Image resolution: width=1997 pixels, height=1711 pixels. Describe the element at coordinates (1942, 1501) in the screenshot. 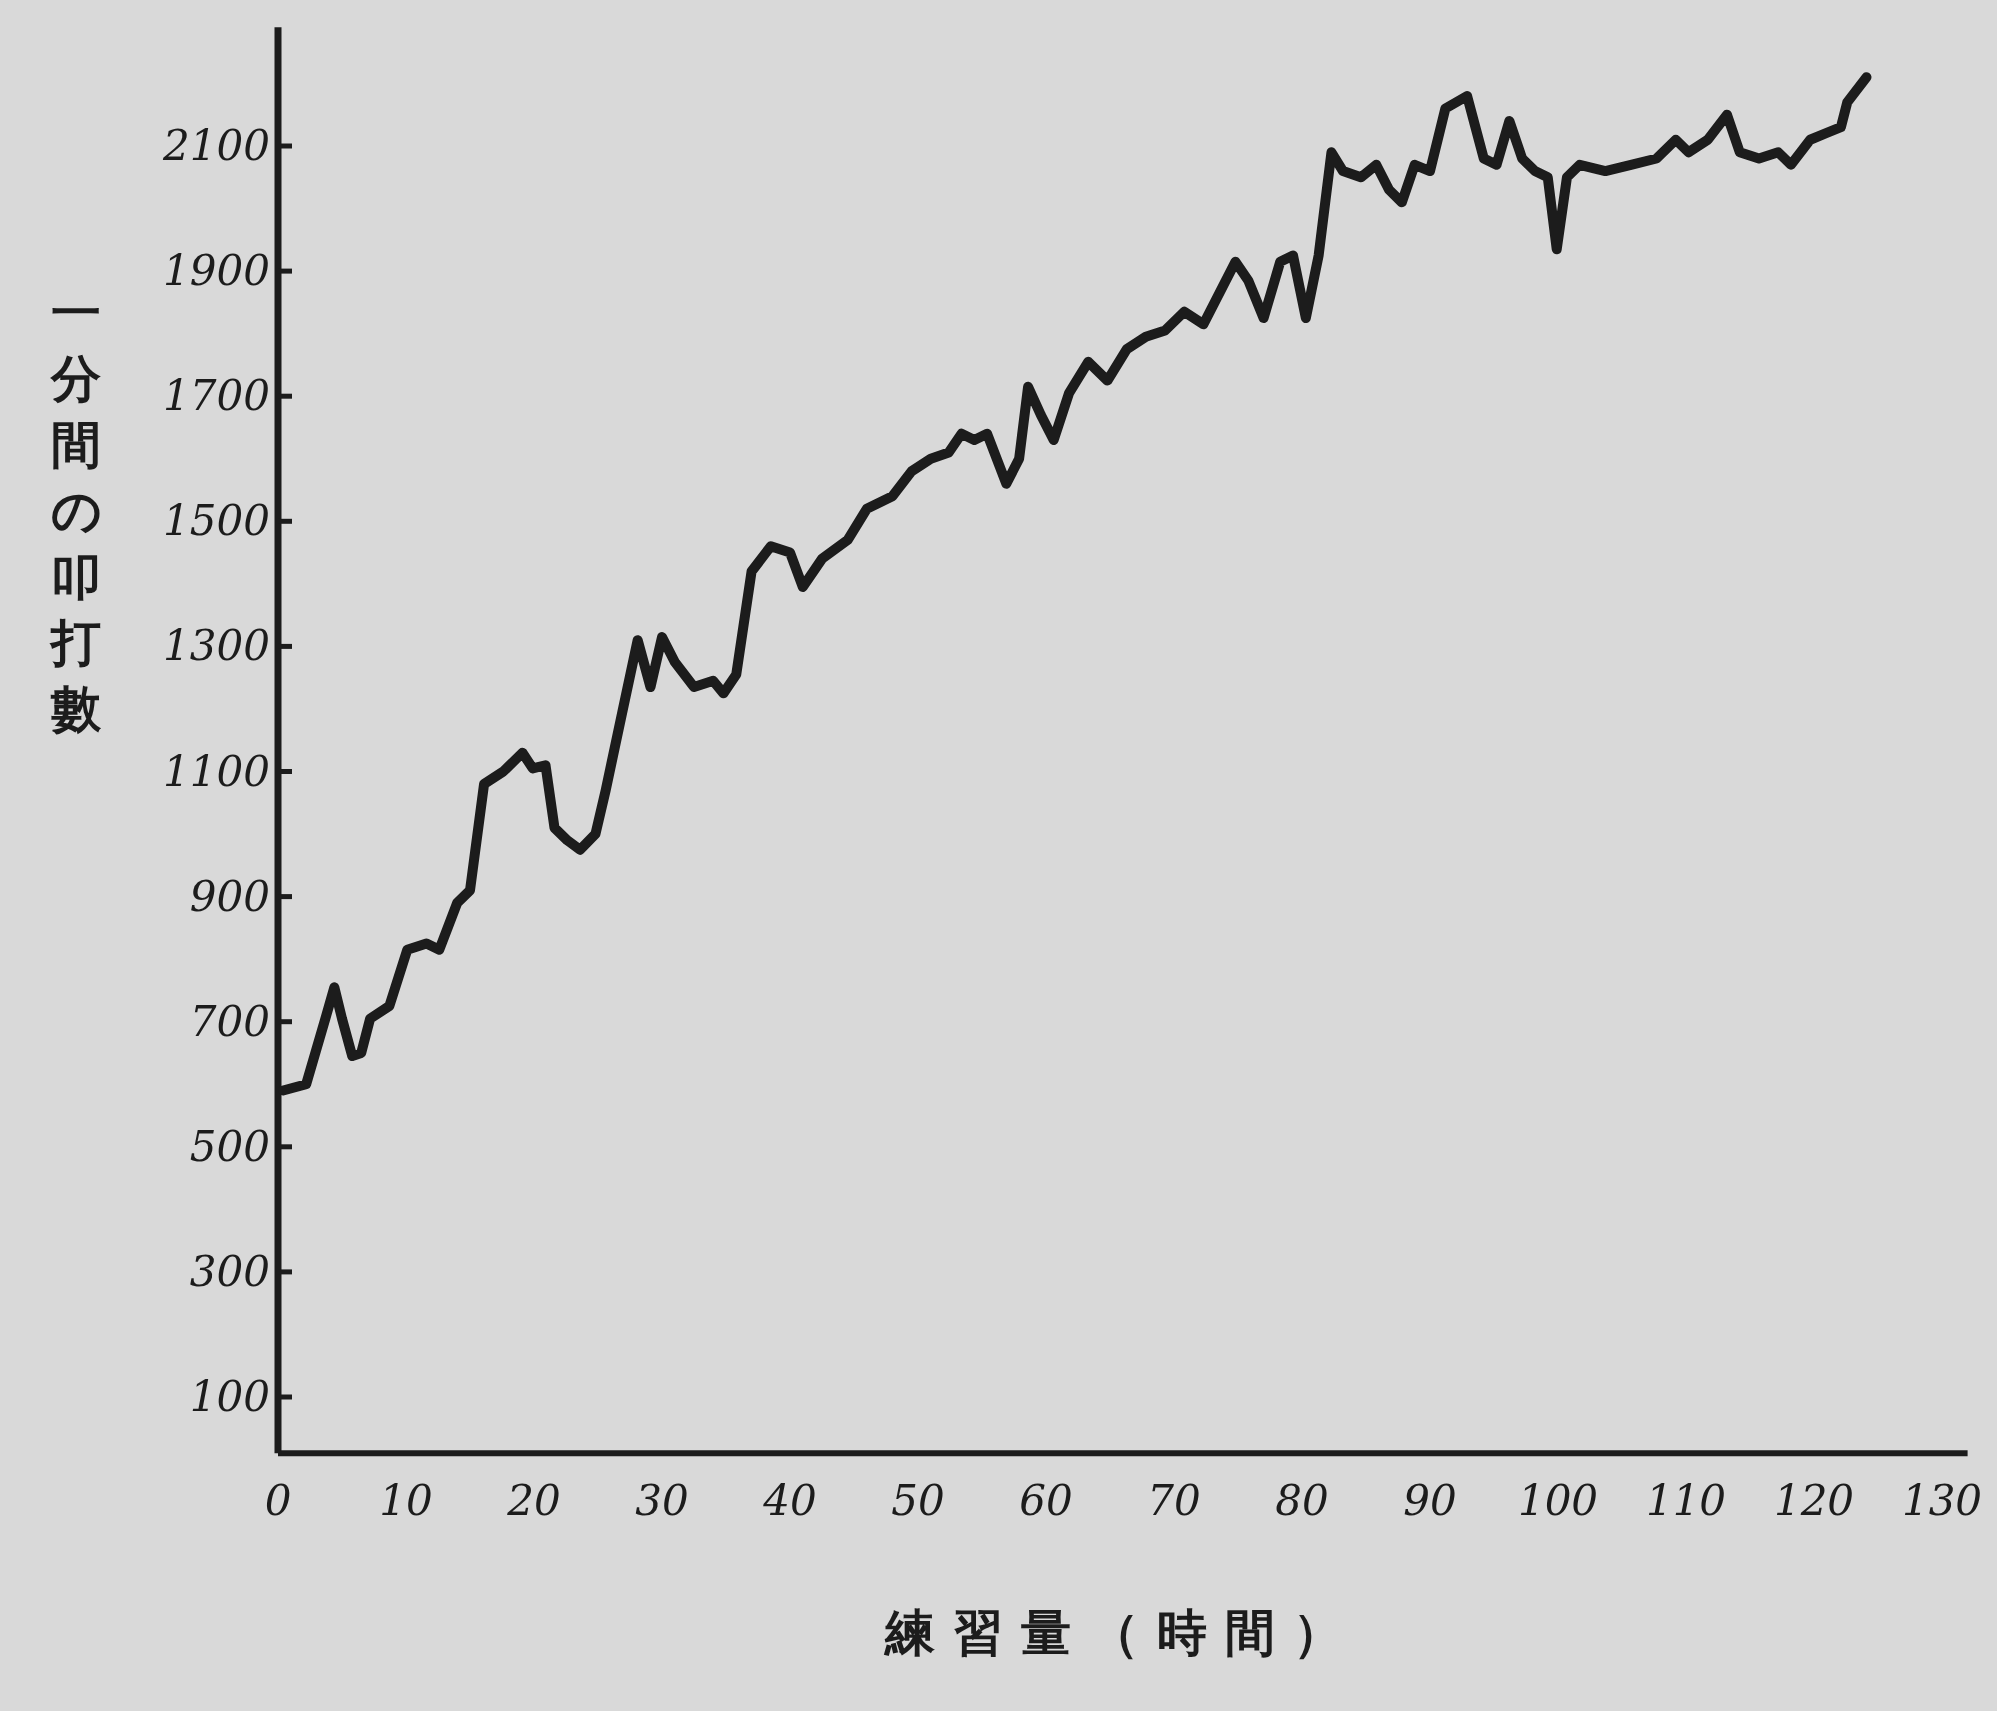

I see `x-tick-label: 130` at that location.